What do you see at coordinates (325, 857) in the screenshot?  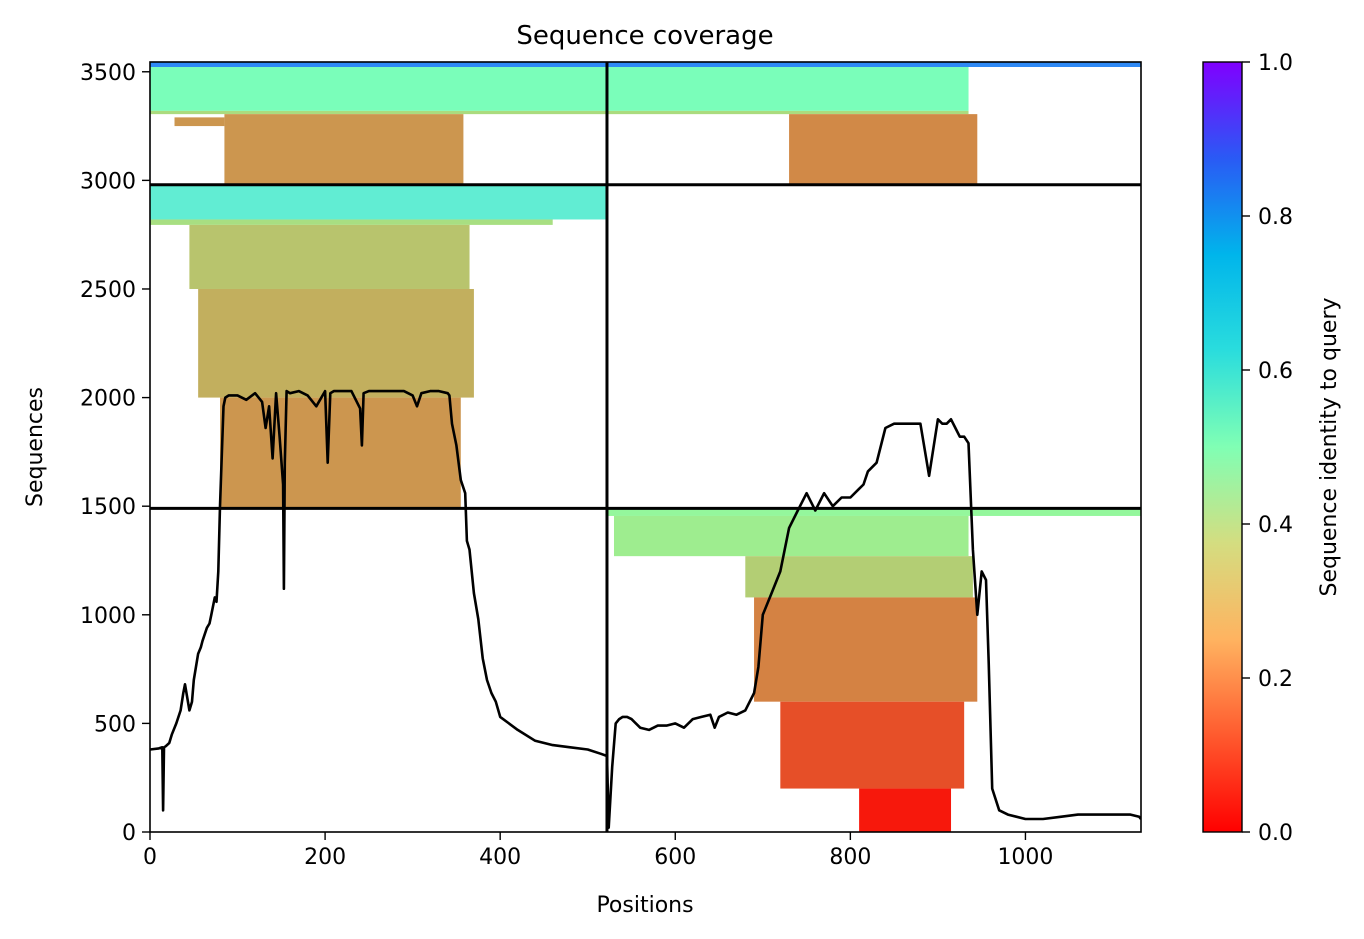 I see `x-tick-label: 200` at bounding box center [325, 857].